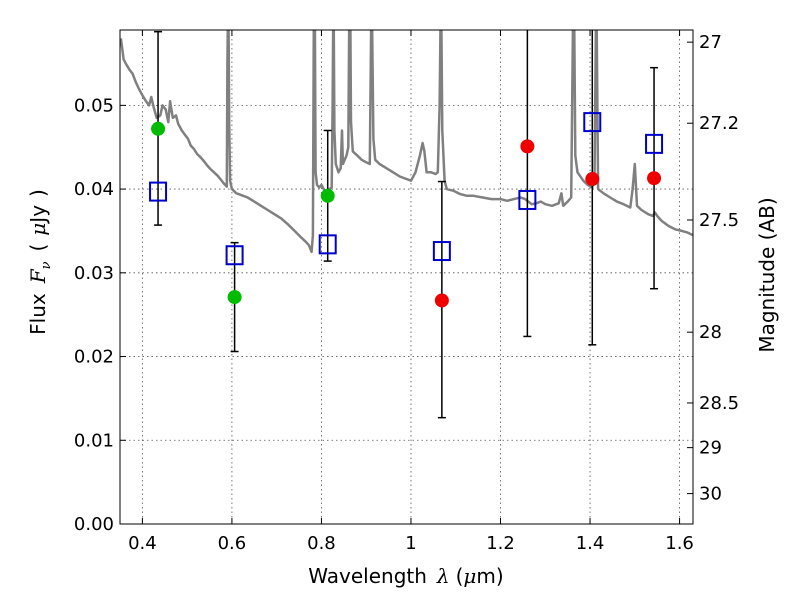  What do you see at coordinates (94, 105) in the screenshot?
I see `y-tick-label: 0.05` at bounding box center [94, 105].